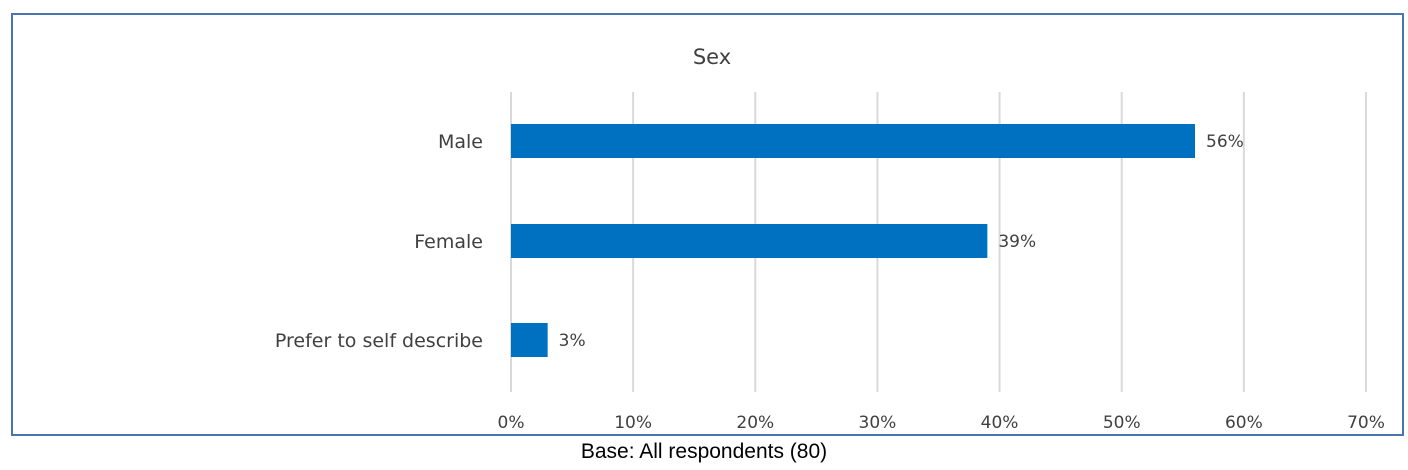 The width and height of the screenshot is (1408, 470). I want to click on data-label: 39%, so click(1017, 242).